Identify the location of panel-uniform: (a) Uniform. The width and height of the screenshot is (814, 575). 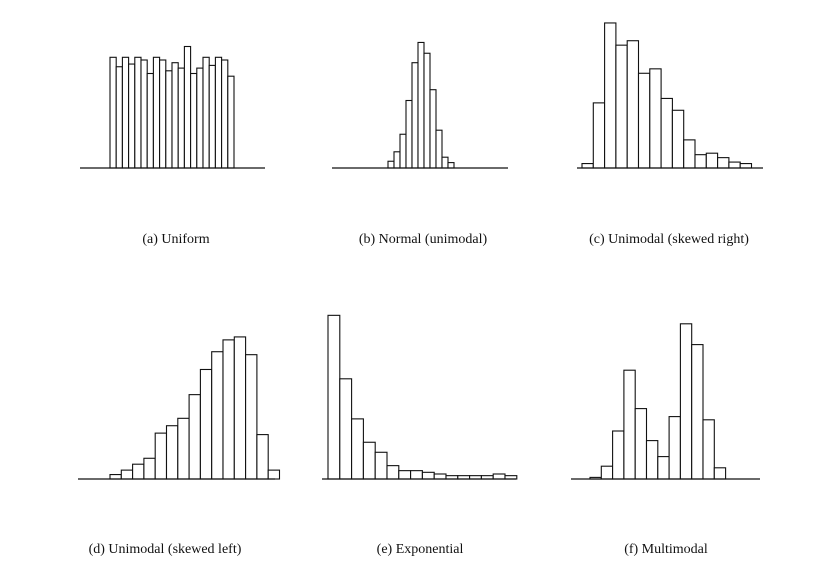
(172, 146).